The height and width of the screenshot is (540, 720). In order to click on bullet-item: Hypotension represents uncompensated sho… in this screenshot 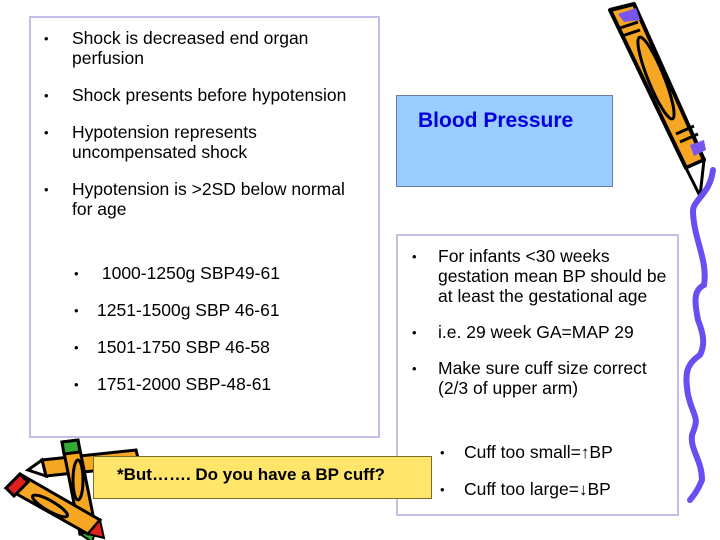, I will do `click(196, 142)`.